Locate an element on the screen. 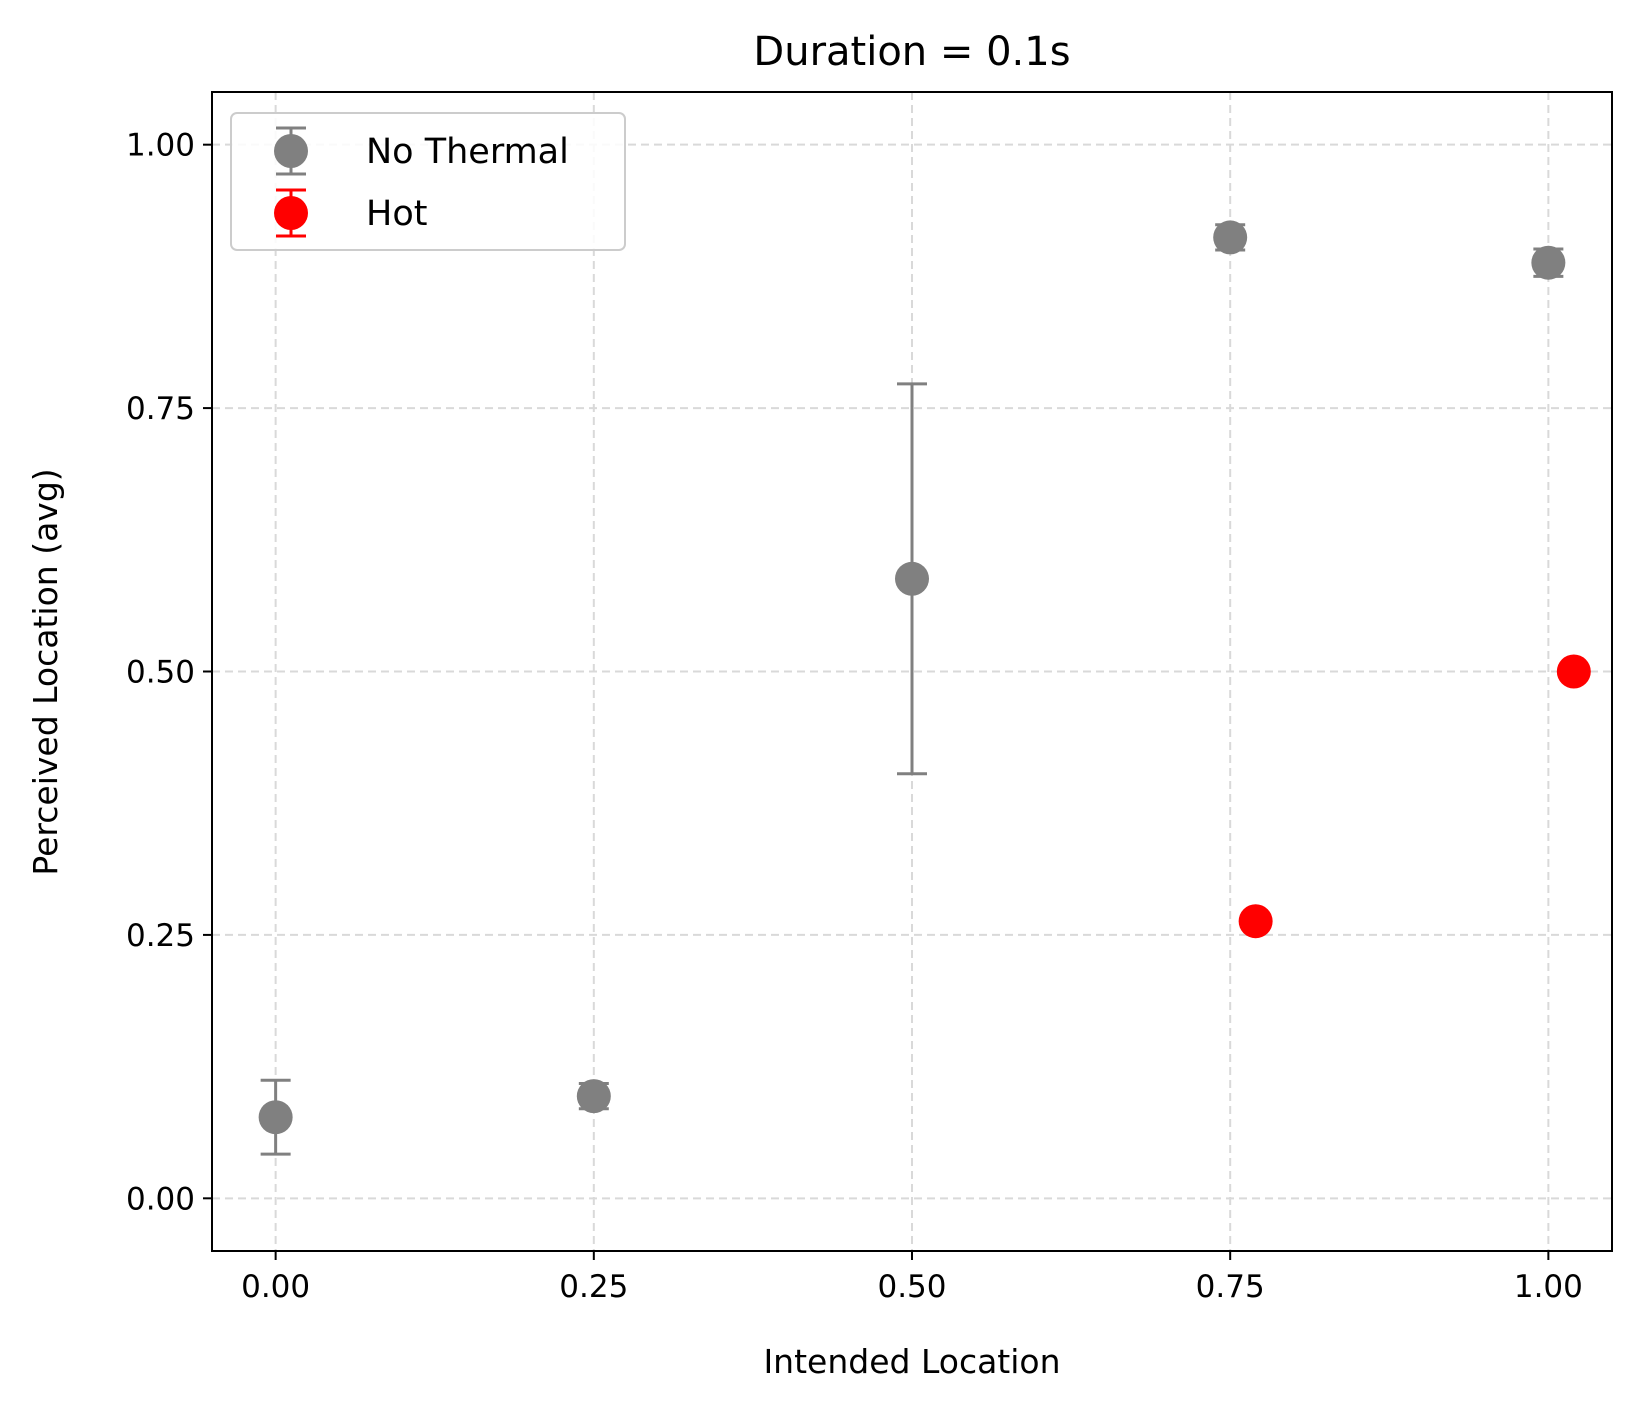  y-tick-label: 0.50 is located at coordinates (160, 673).